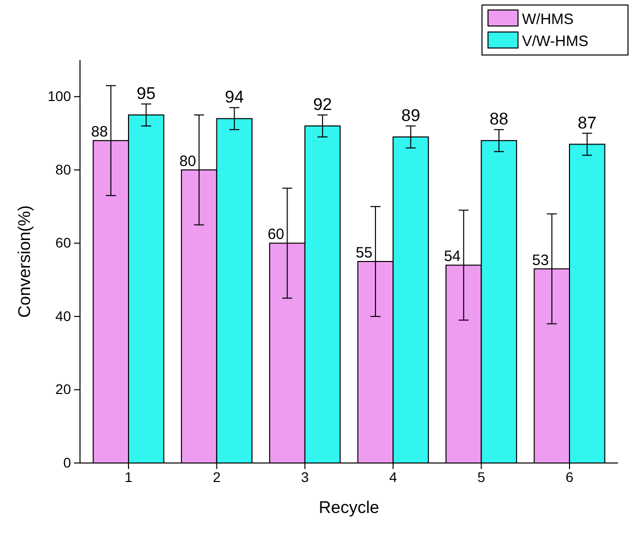 This screenshot has width=632, height=555. I want to click on legend-label: V/W-HMS, so click(555, 41).